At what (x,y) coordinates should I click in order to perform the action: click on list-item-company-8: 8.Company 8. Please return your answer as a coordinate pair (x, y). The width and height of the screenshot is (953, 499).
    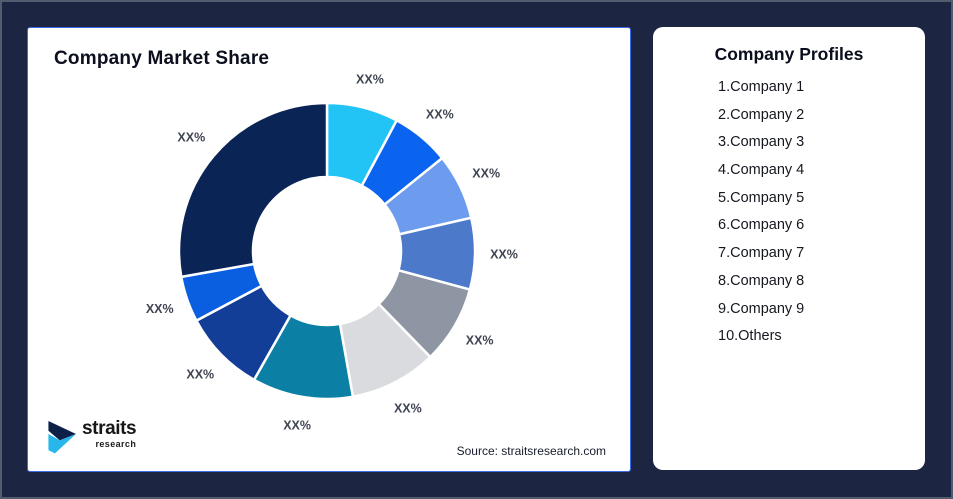
    Looking at the image, I should click on (761, 280).